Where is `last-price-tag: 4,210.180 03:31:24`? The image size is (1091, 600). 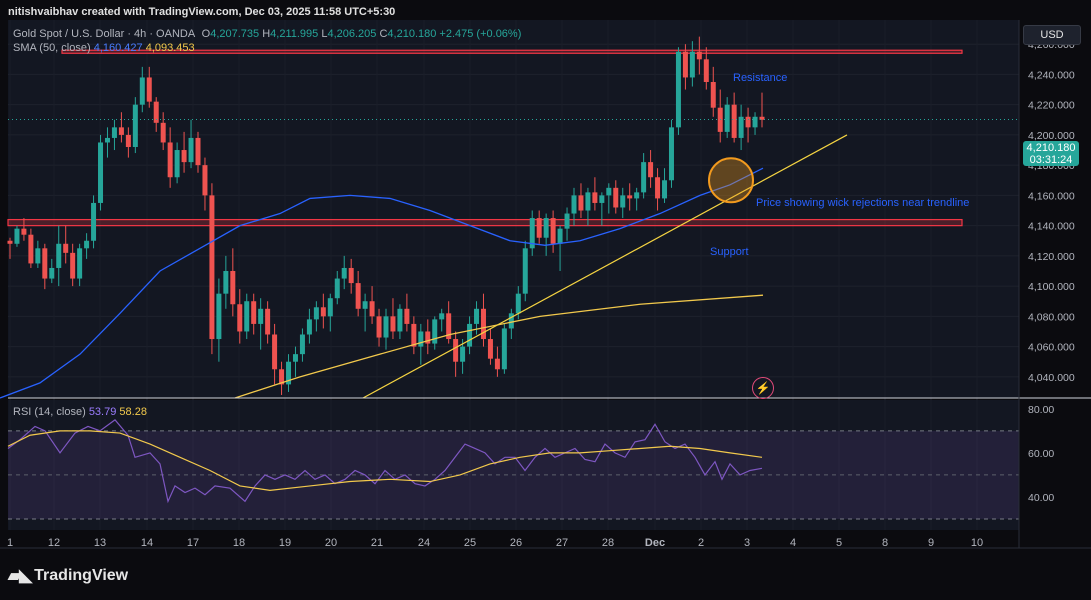
last-price-tag: 4,210.180 03:31:24 is located at coordinates (1051, 153).